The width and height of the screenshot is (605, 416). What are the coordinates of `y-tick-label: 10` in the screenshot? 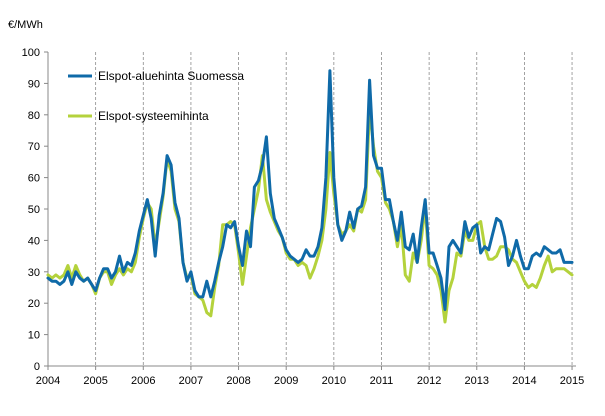 It's located at (34, 336).